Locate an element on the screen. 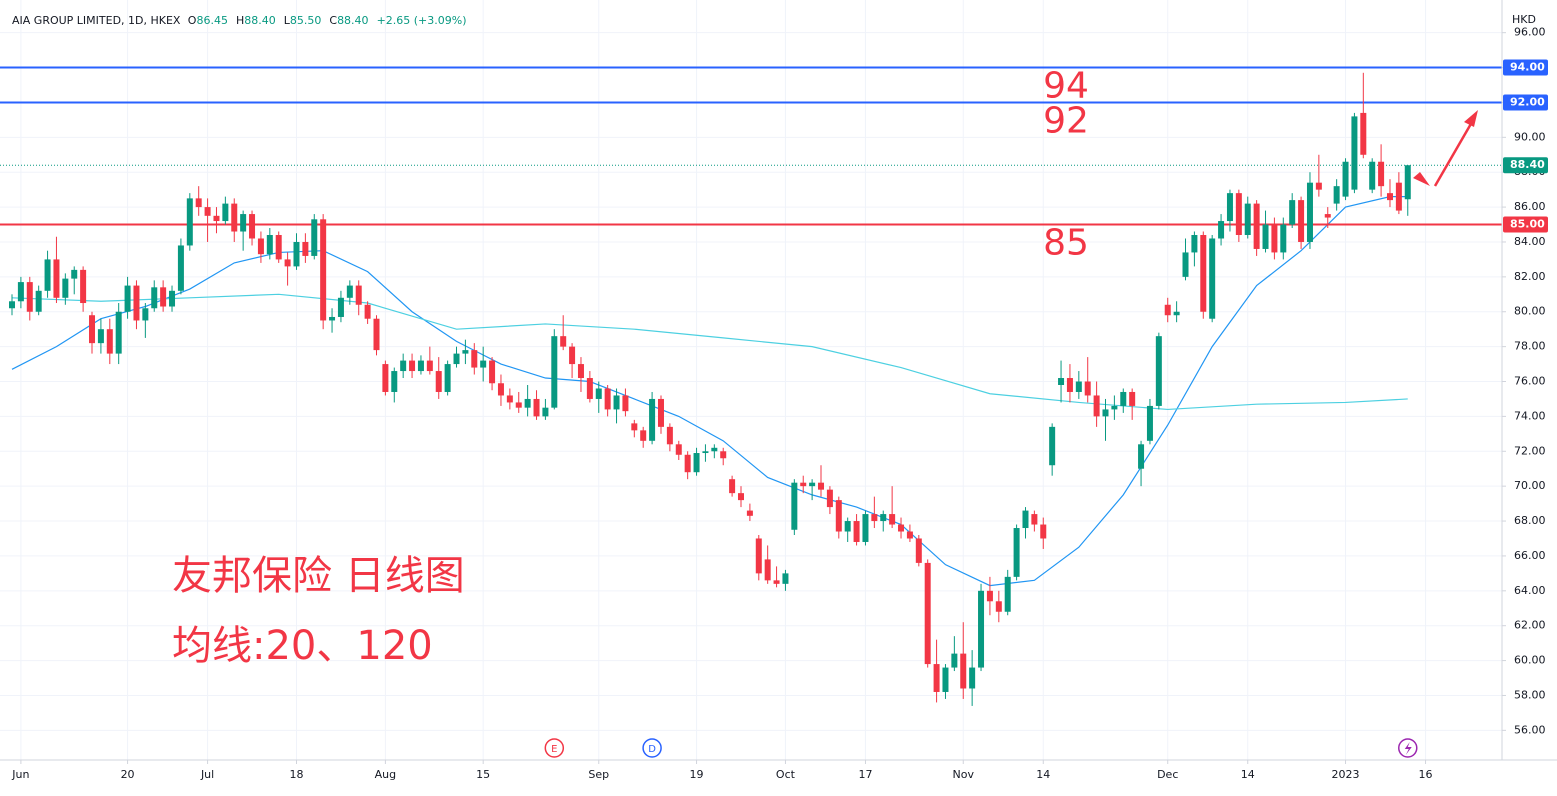  x-tick-label: 16 is located at coordinates (1426, 774).